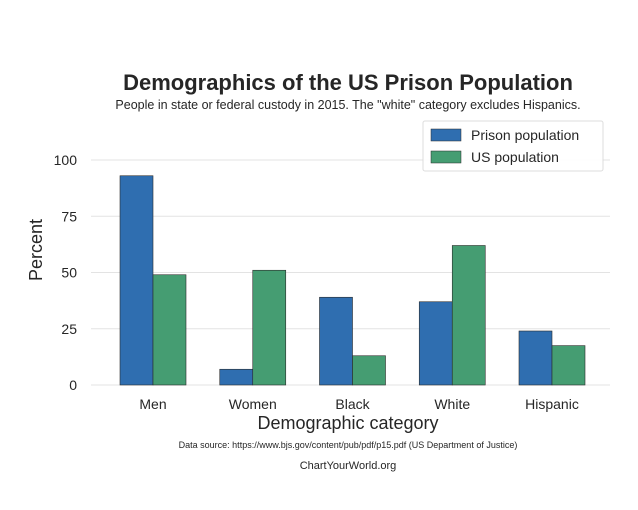  I want to click on y-tick-label: 50, so click(69, 273).